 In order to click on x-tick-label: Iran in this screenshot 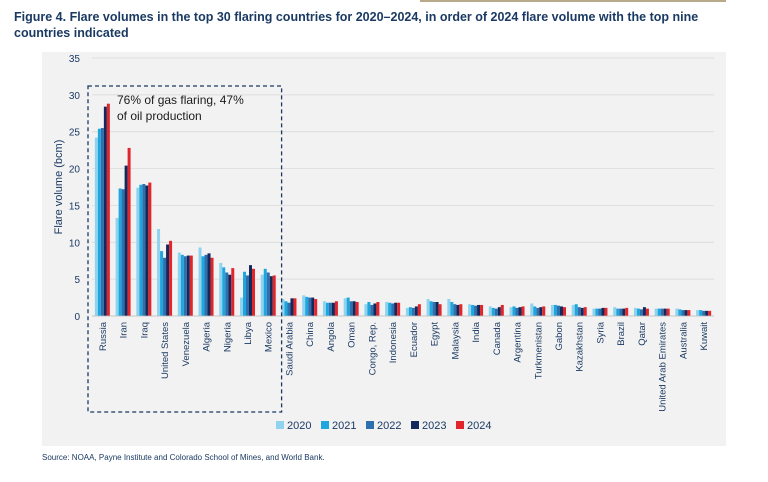, I will do `click(124, 330)`.